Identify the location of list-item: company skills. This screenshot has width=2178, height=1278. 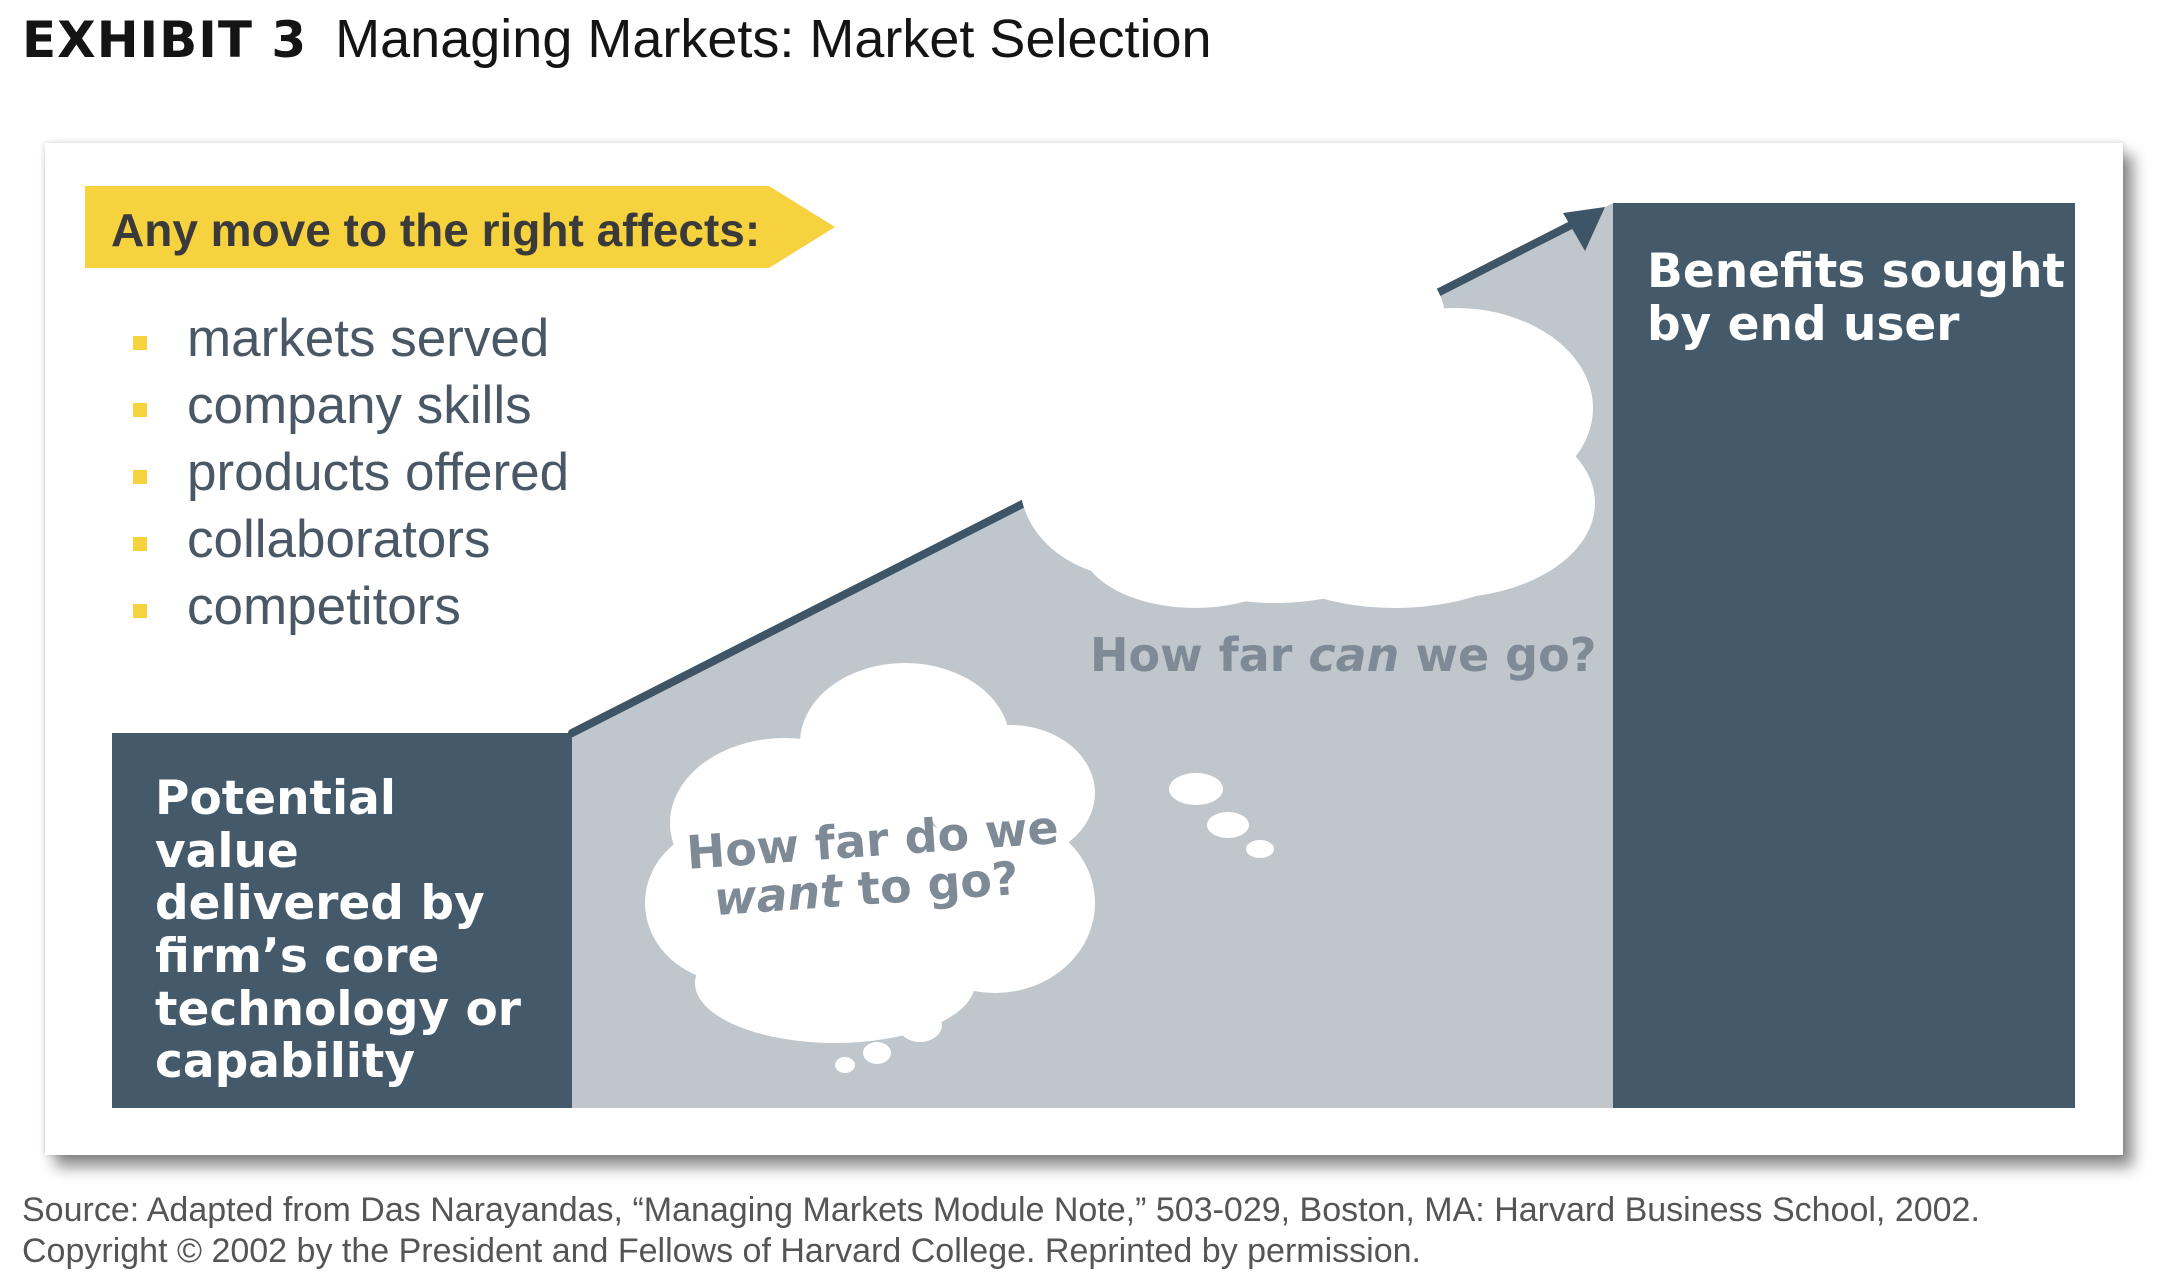
(351, 405).